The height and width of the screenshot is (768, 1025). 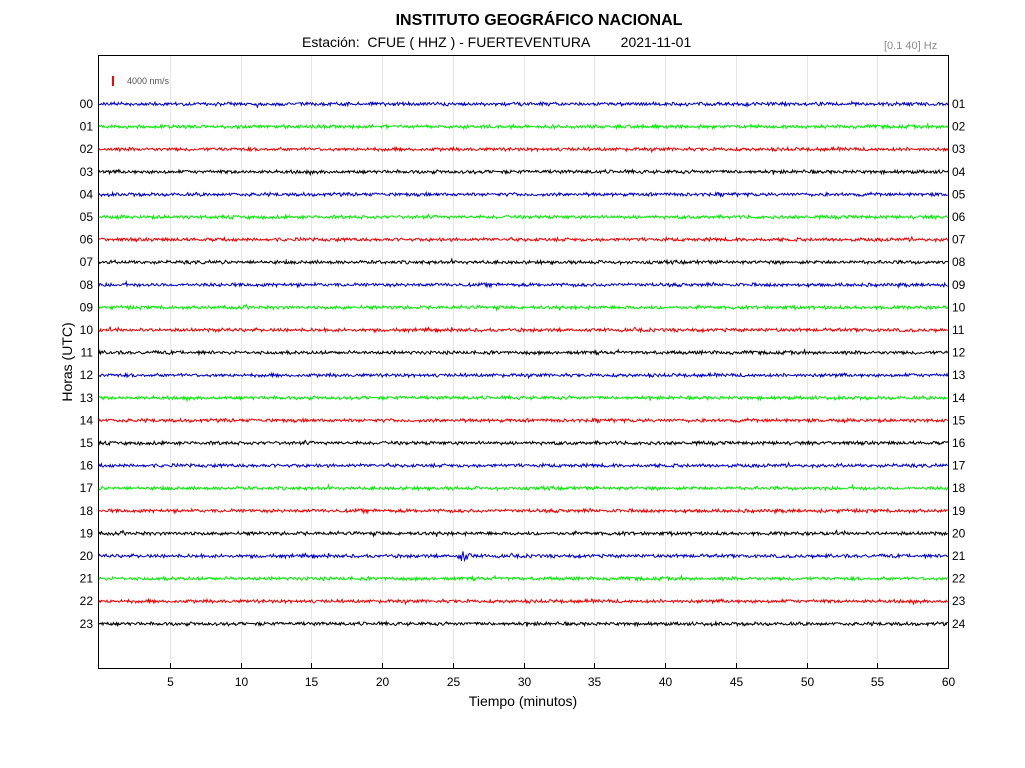 I want to click on hour-label-left: 00, so click(x=87, y=104).